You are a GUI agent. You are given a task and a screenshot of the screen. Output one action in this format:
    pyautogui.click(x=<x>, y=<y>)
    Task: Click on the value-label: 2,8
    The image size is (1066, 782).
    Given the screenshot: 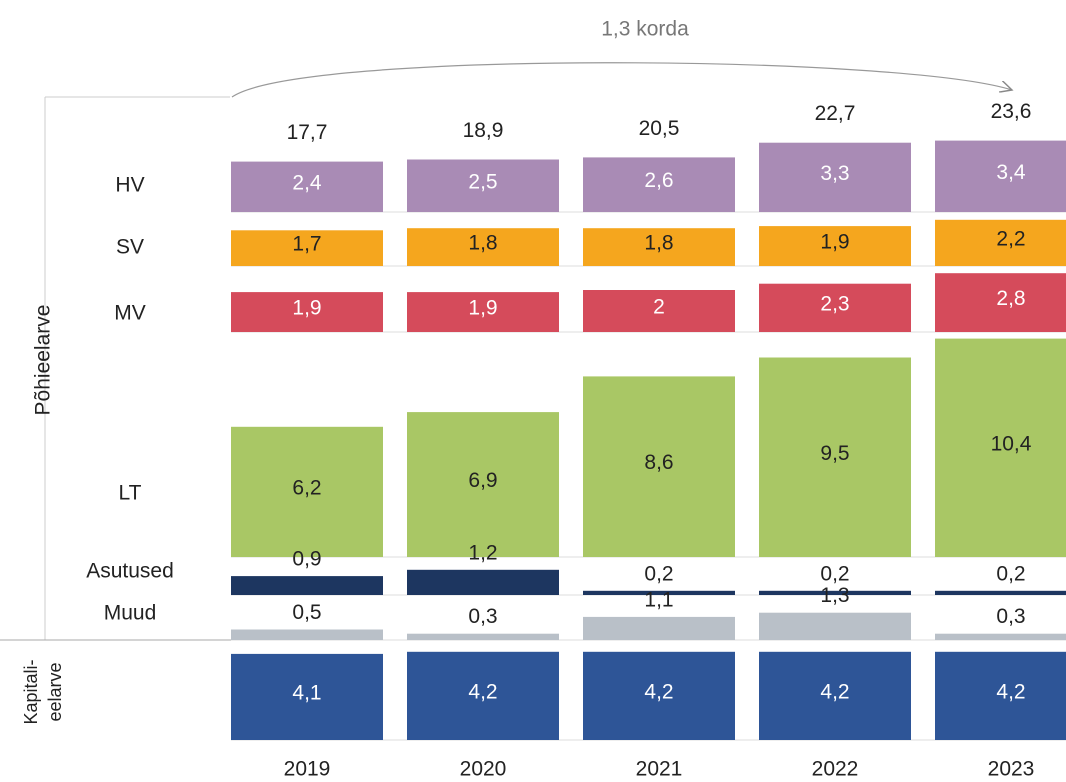 What is the action you would take?
    pyautogui.click(x=1010, y=298)
    